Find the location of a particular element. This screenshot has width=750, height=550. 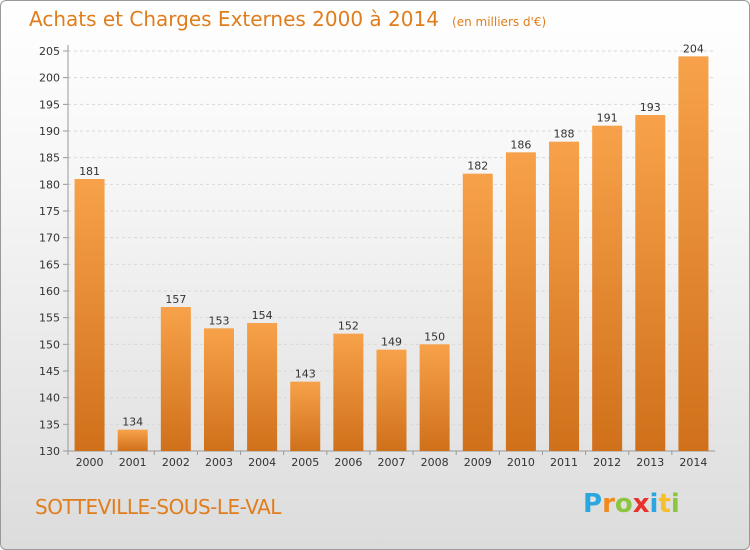

y-tick-label: 155 is located at coordinates (49, 318).